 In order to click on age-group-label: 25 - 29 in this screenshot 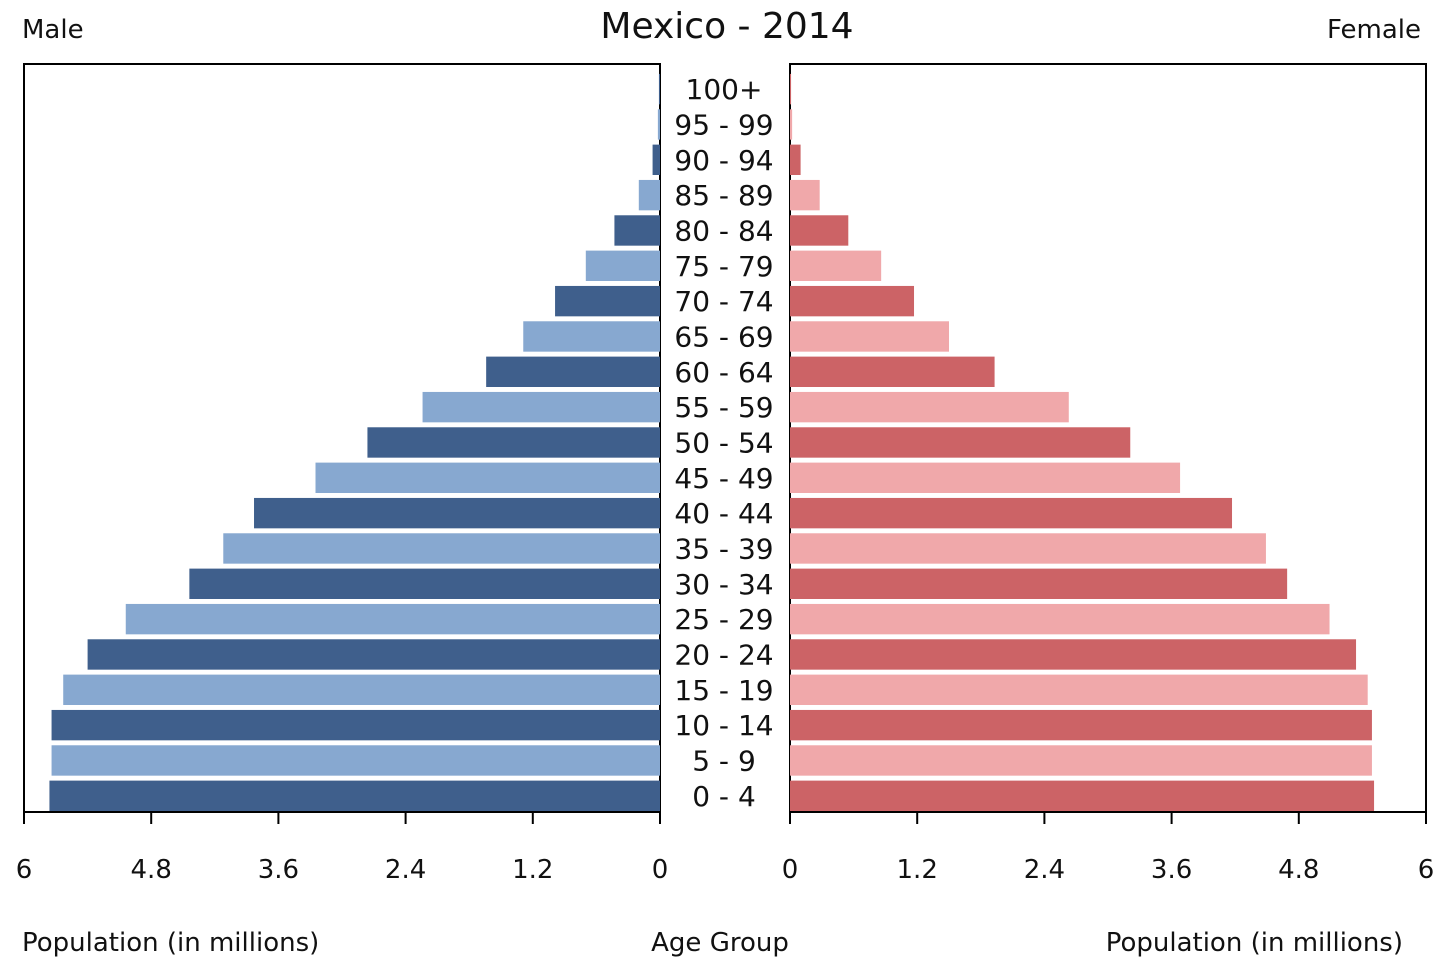, I will do `click(723, 619)`.